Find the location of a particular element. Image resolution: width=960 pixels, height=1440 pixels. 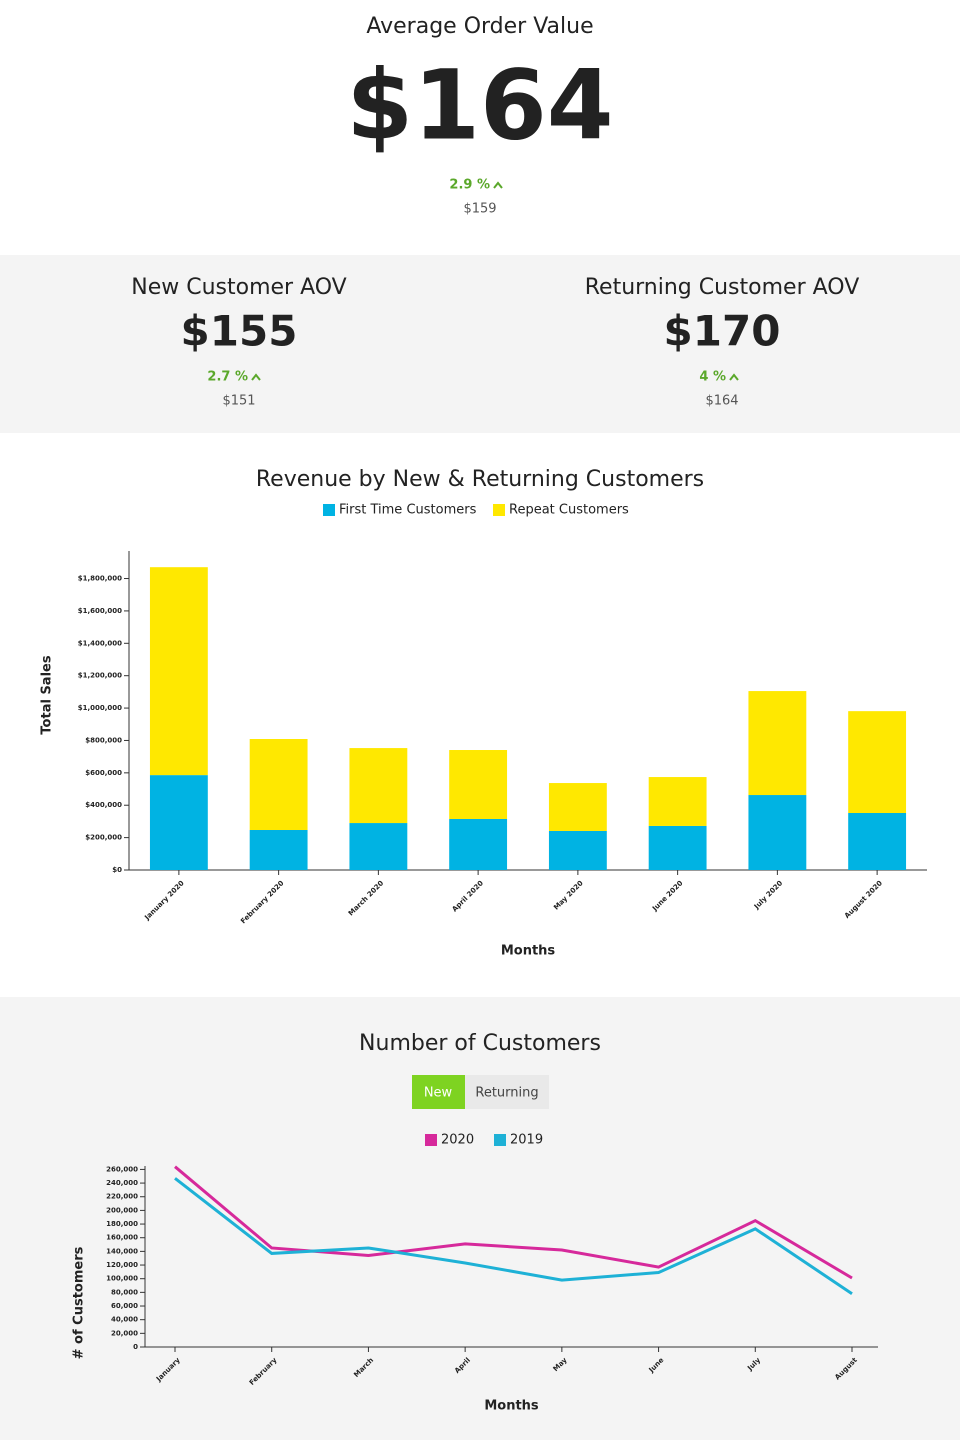

y-tick-label: $200,000 is located at coordinates (103, 838).